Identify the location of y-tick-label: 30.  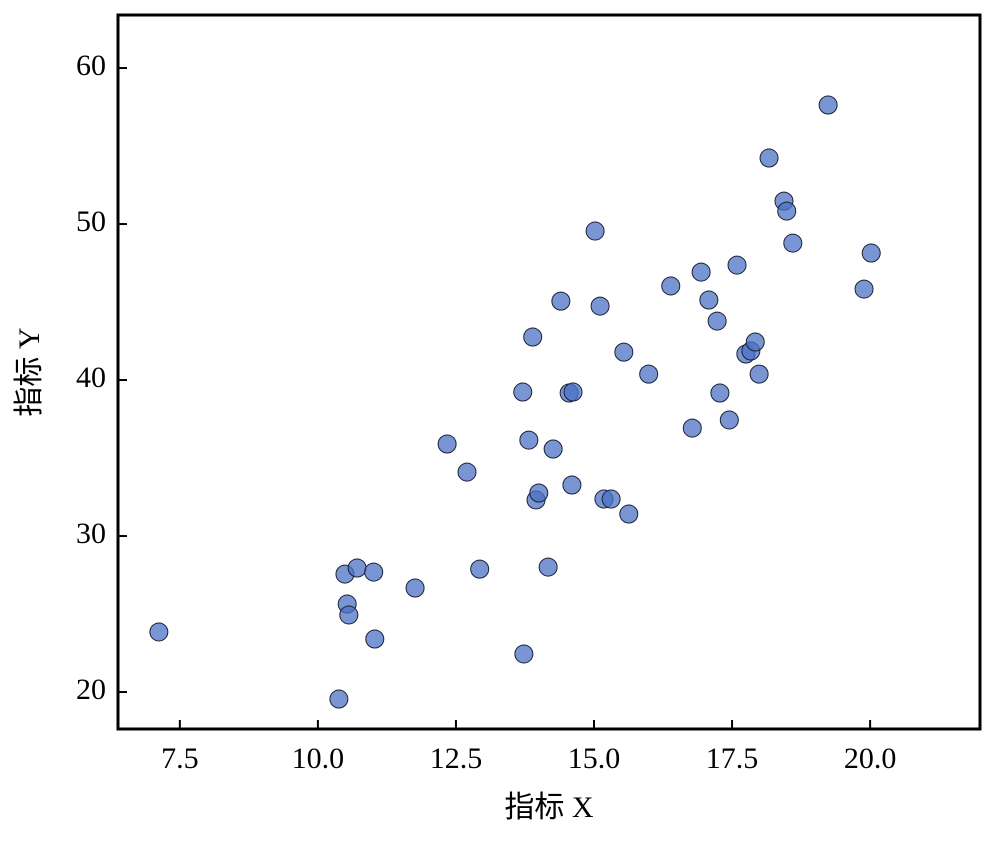
(91, 533).